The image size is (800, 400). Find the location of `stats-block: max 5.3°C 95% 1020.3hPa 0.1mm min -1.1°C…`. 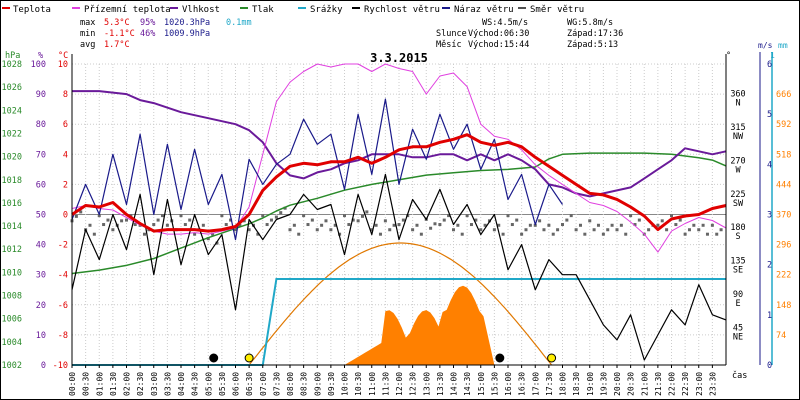

stats-block: max 5.3°C 95% 1020.3hPa 0.1mm min -1.1°C… is located at coordinates (166, 34).